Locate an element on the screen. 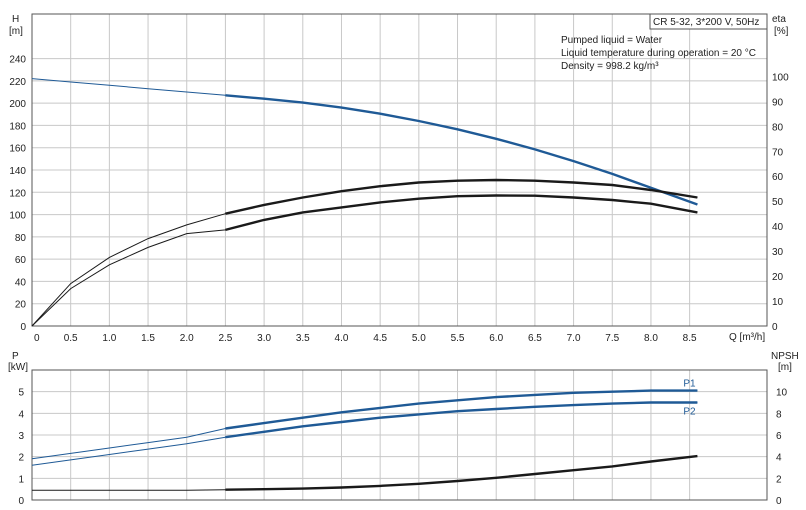  power-tick-label: 3 is located at coordinates (21, 436).